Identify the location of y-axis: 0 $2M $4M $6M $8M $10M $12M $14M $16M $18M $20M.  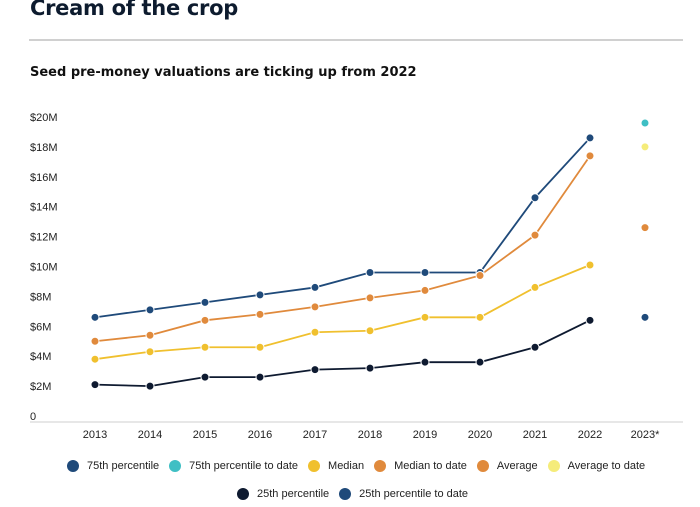
(44, 267).